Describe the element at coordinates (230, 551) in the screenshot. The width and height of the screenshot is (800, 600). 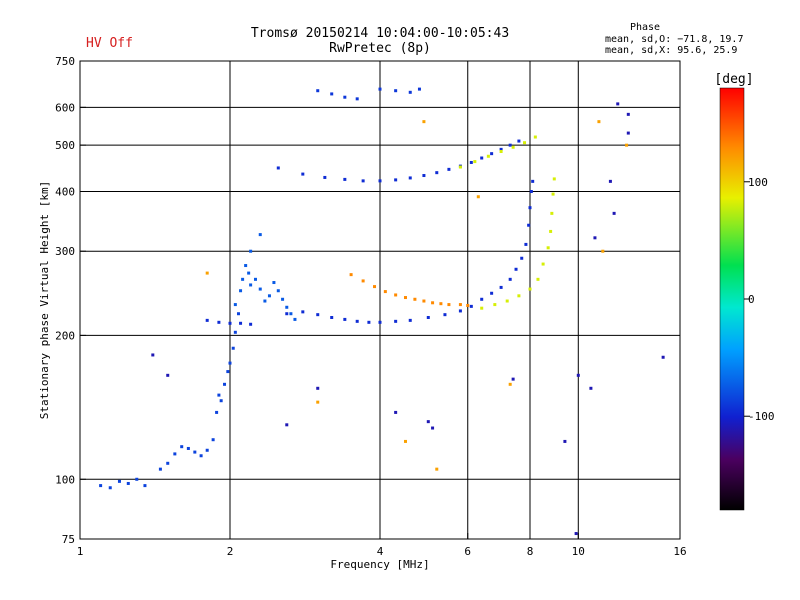
I see `x-tick-label: 2` at that location.